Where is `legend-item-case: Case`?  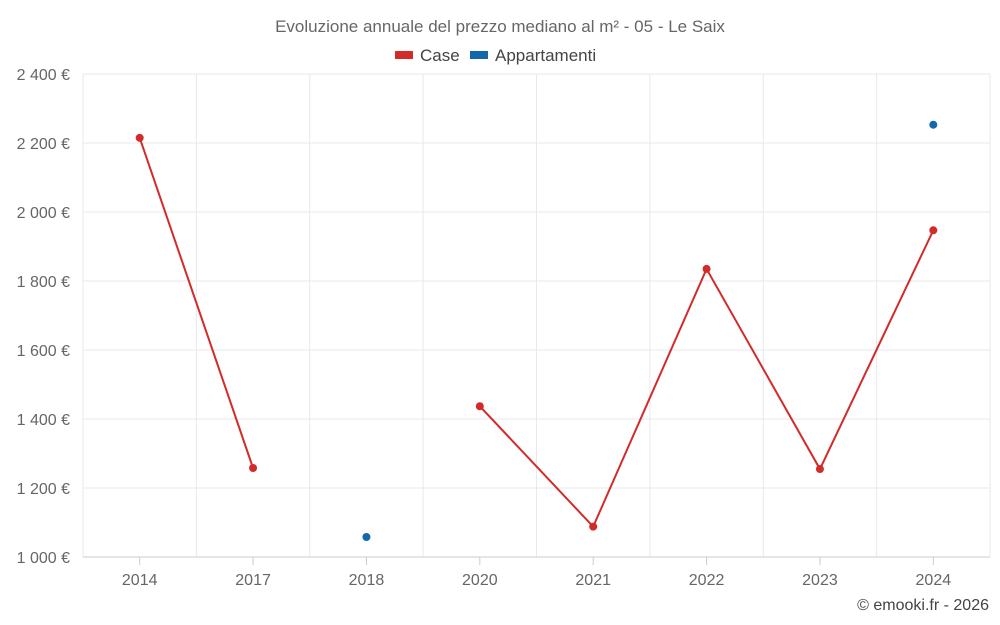
legend-item-case: Case is located at coordinates (427, 55).